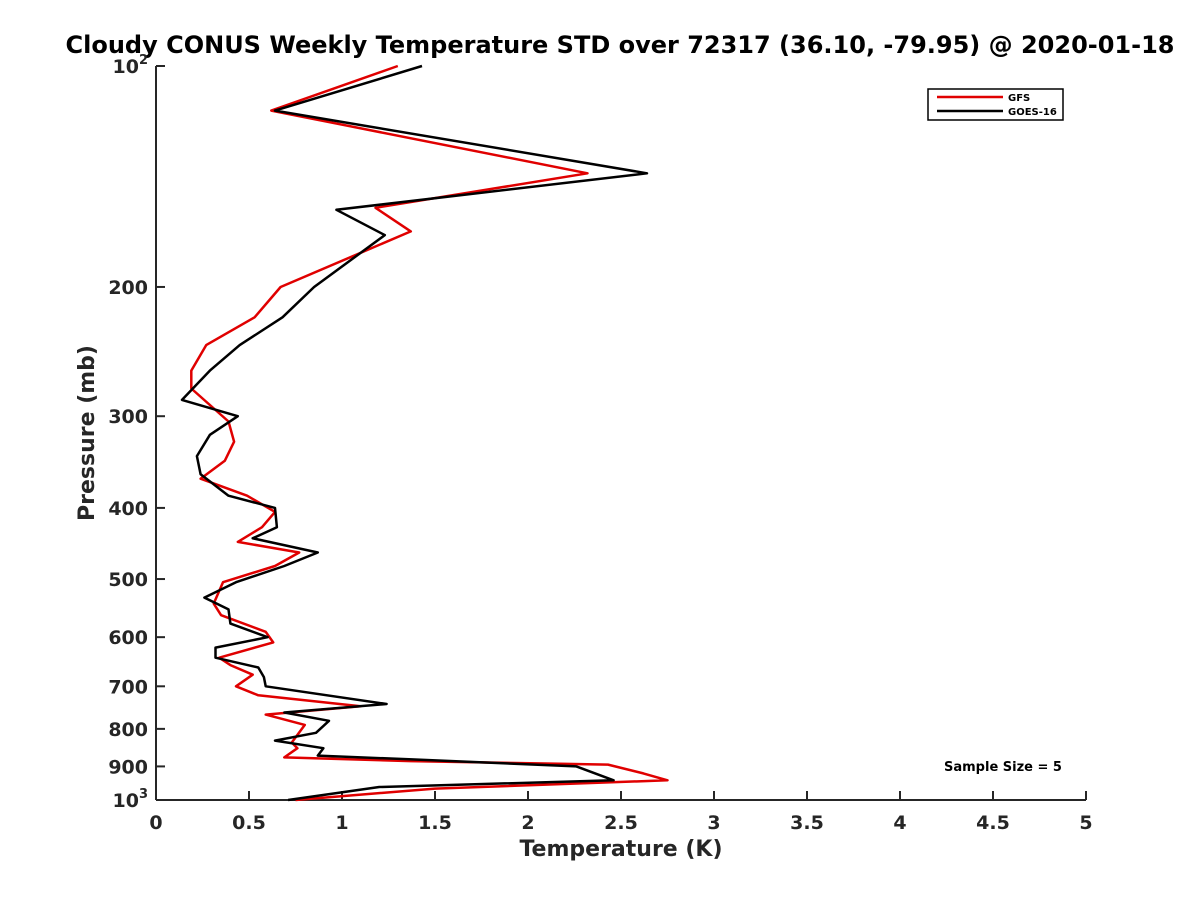  Describe the element at coordinates (1085, 823) in the screenshot. I see `x-tick-label: 5` at that location.